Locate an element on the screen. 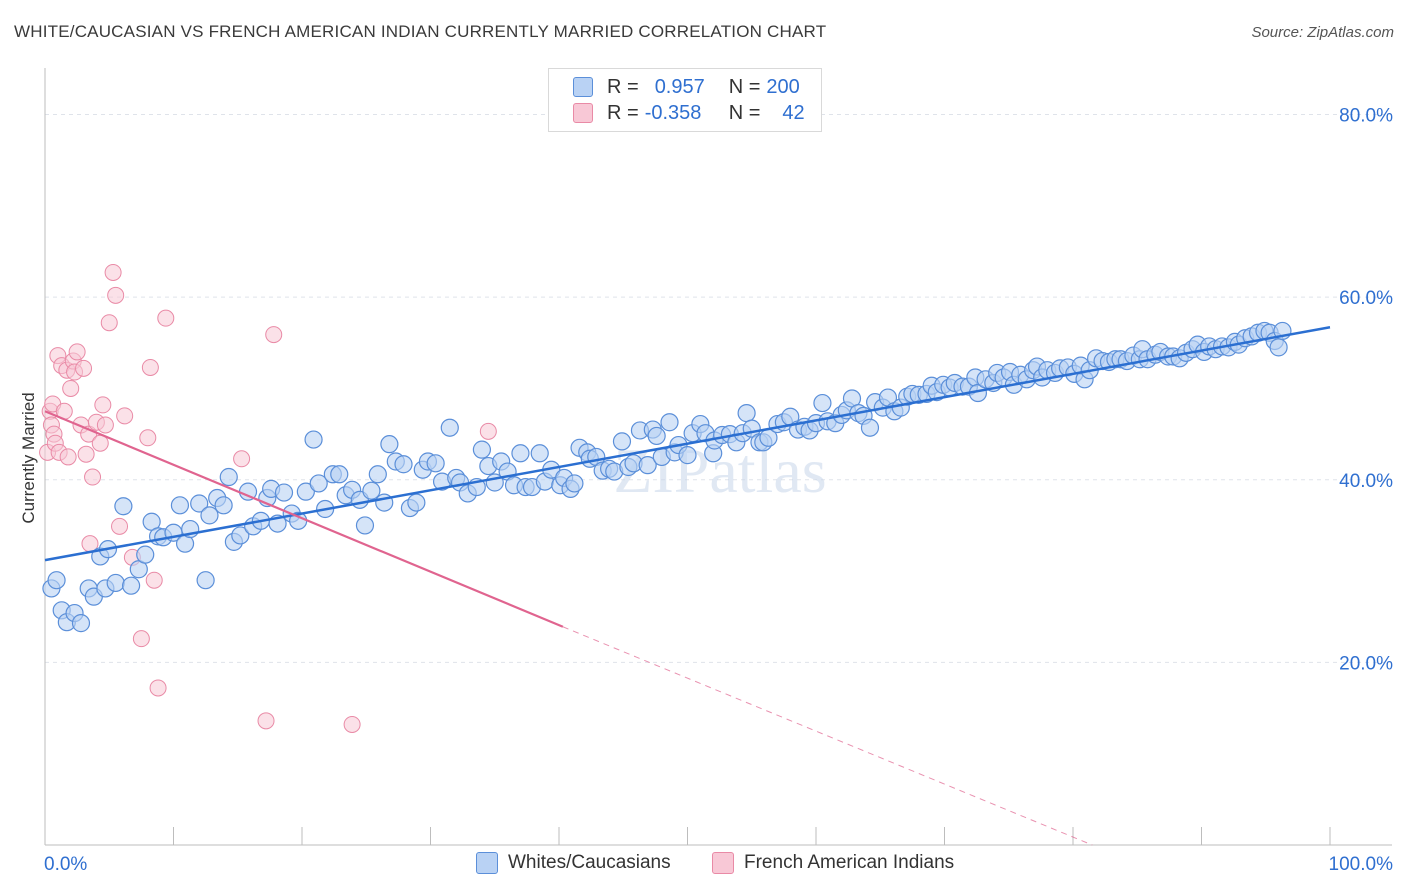 This screenshot has width=1406, height=892. y-tick-label: 20.0% is located at coordinates (1366, 663).